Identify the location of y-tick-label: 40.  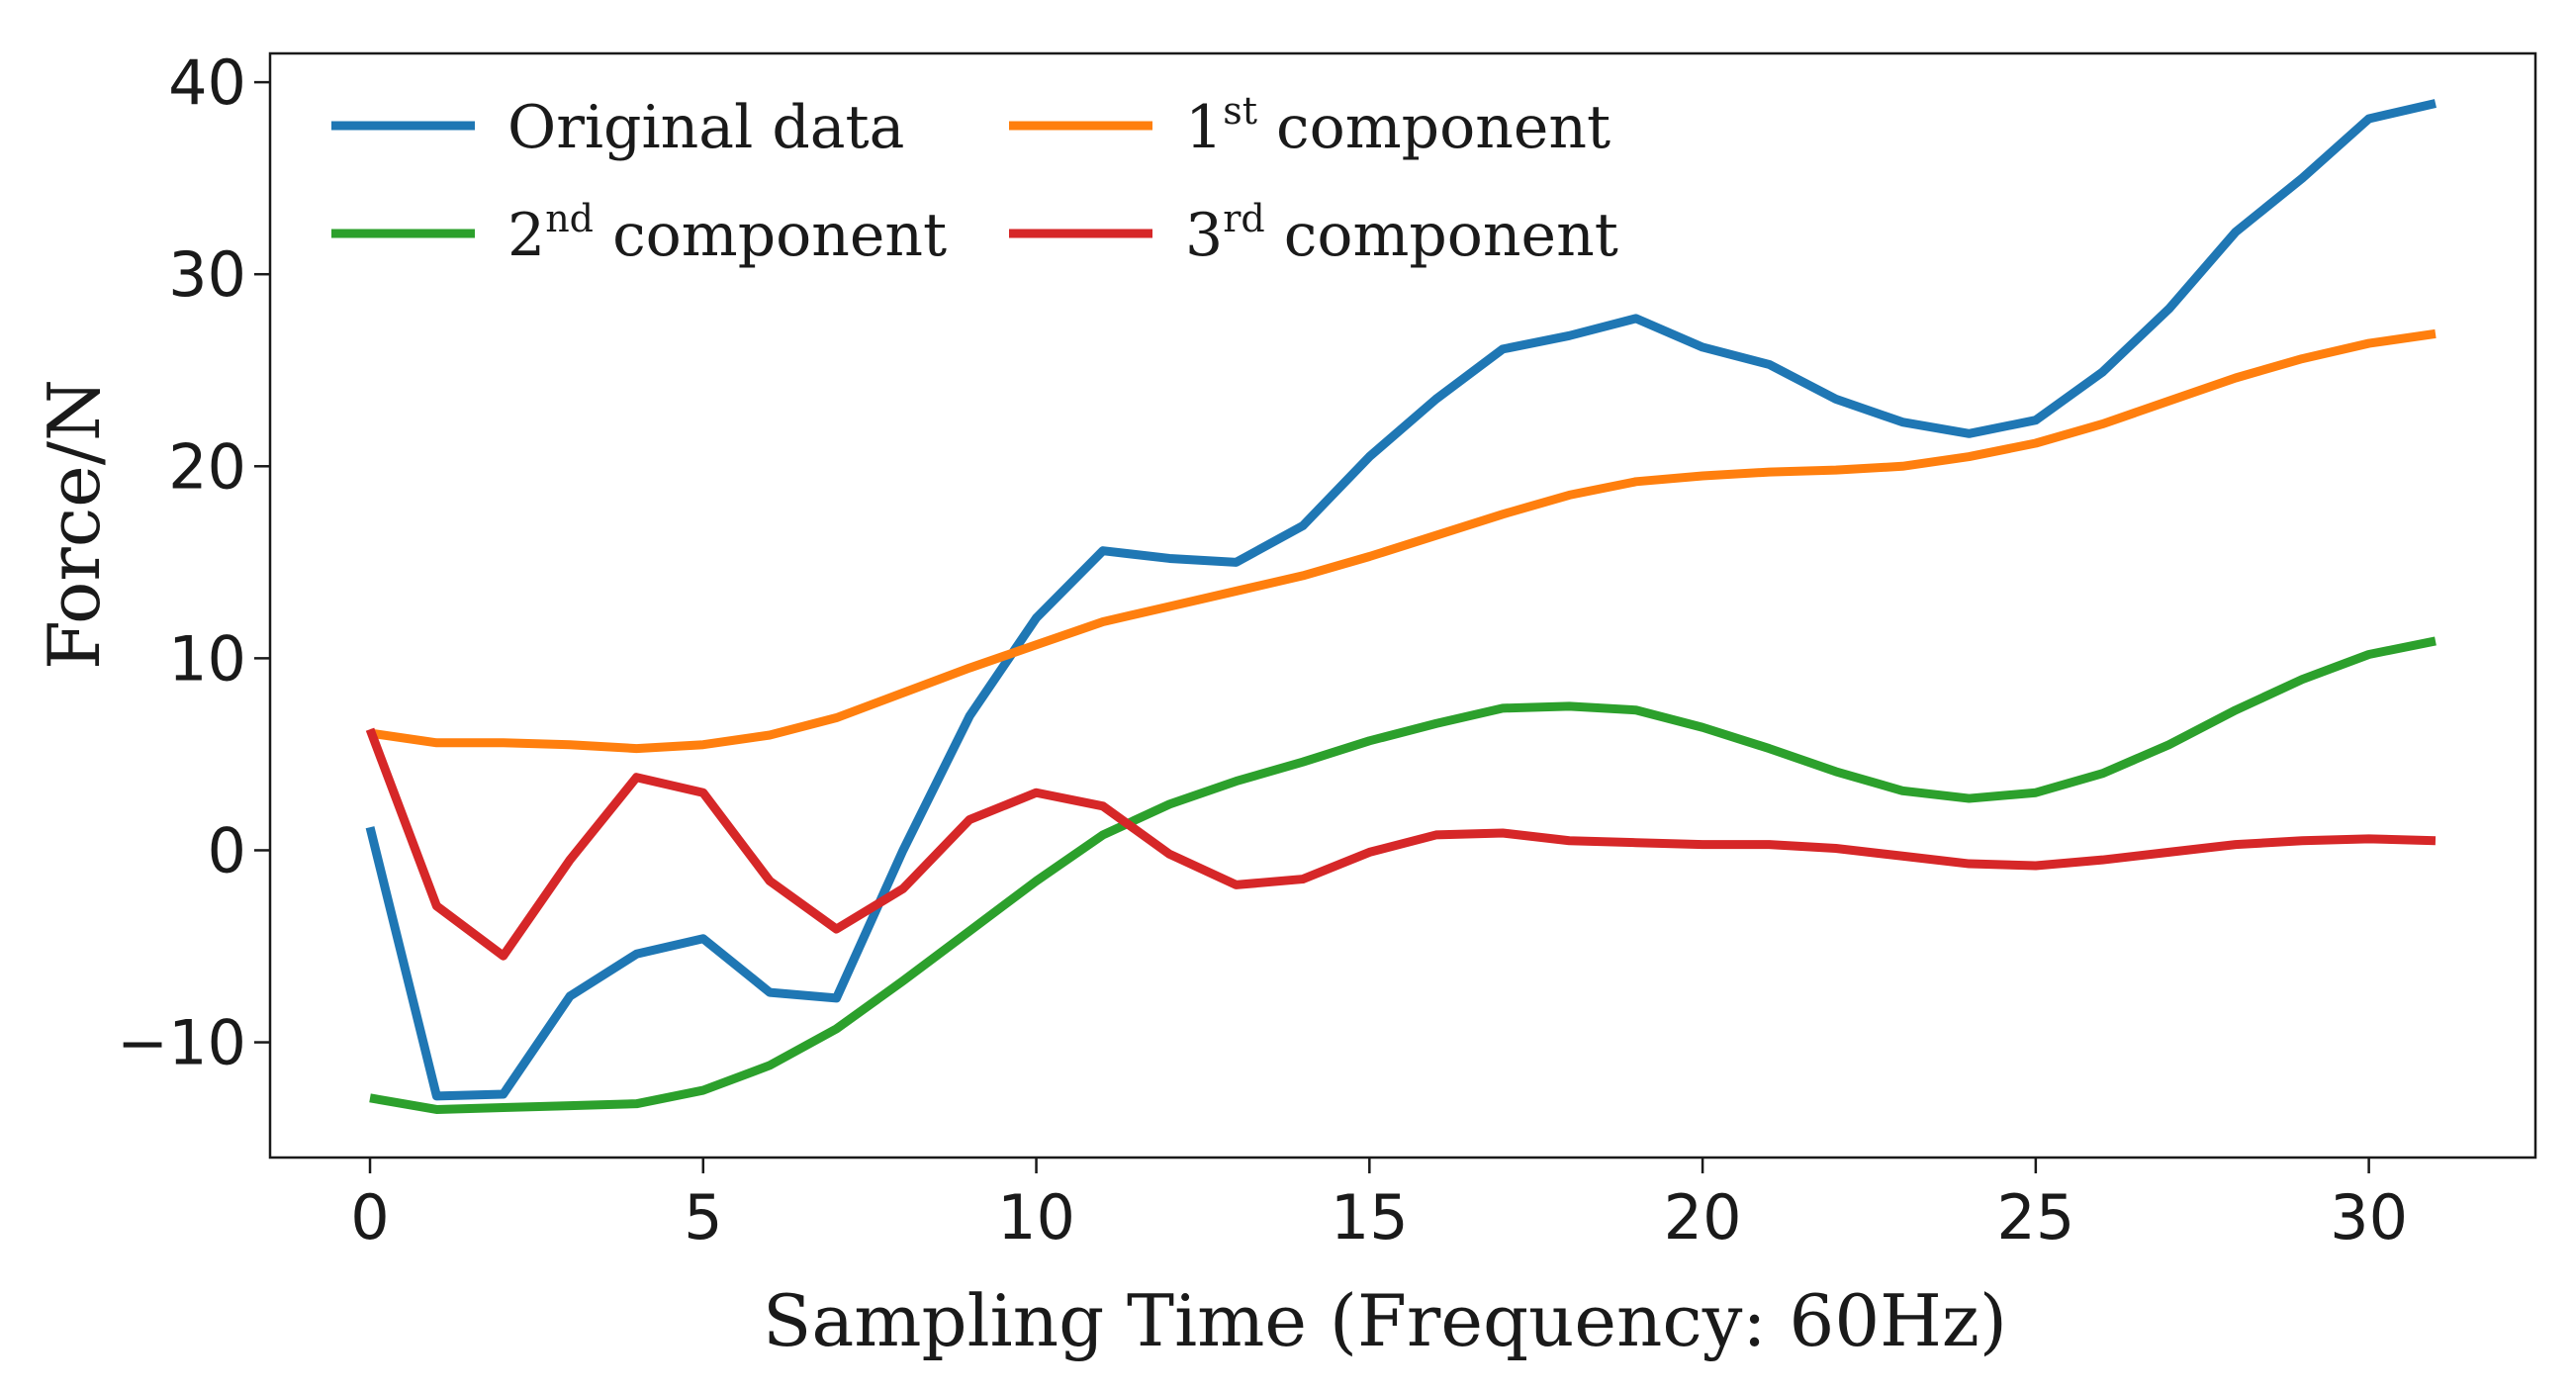
(207, 82).